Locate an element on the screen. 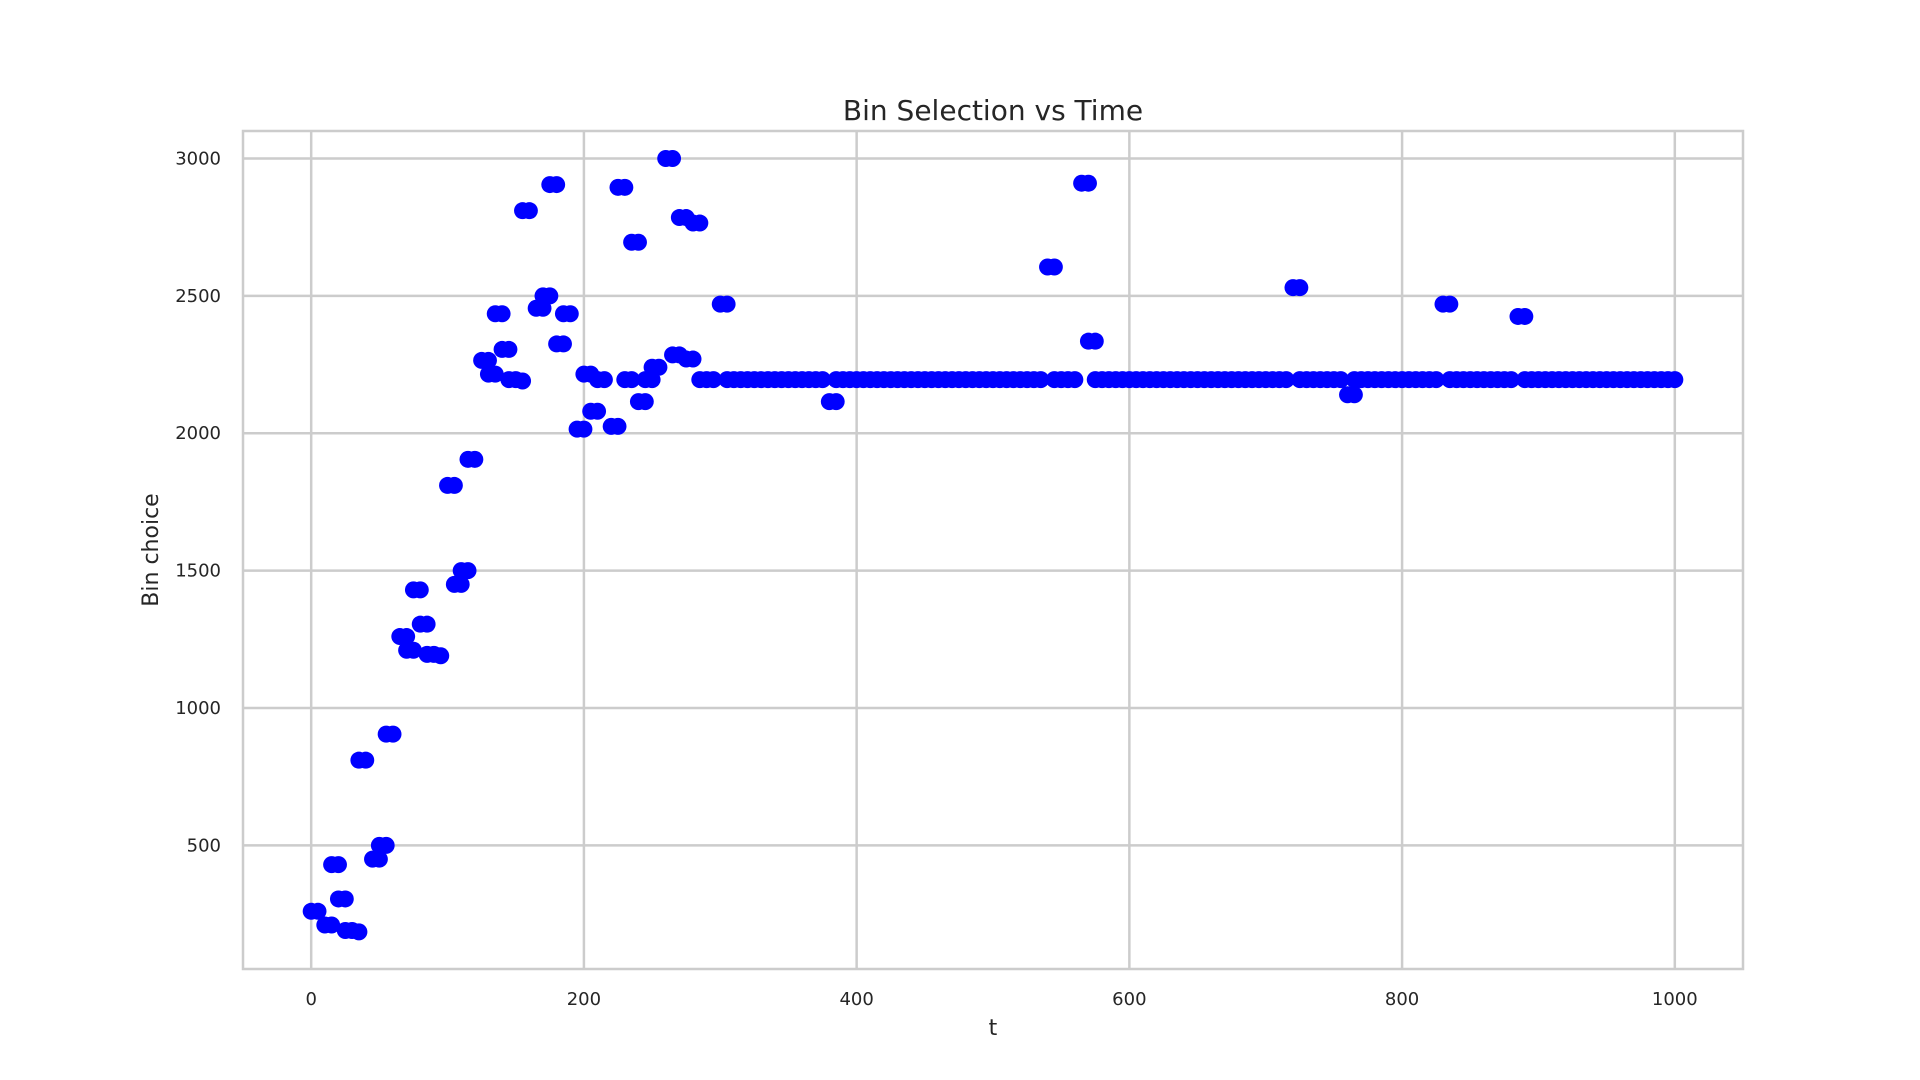 The height and width of the screenshot is (1080, 1920). y-axis-label: Bin choice is located at coordinates (151, 549).